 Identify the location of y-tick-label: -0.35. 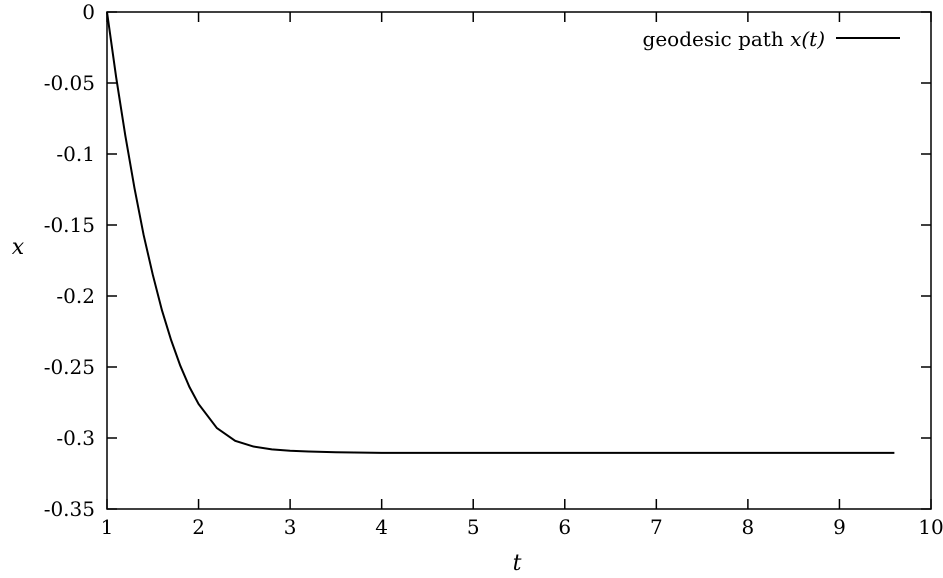
(69, 509).